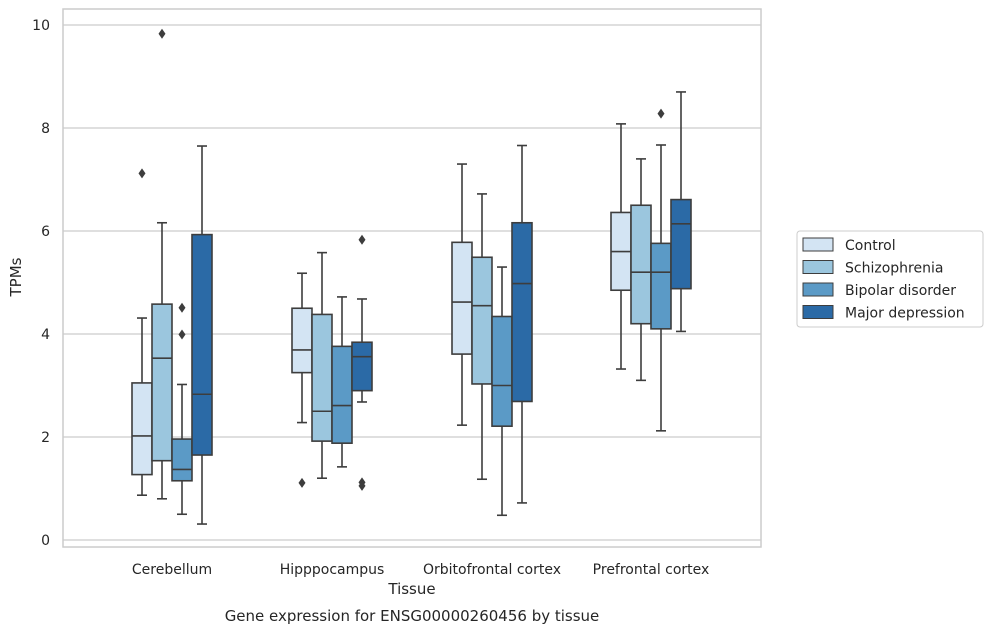  I want to click on legend-label: Bipolar disorder, so click(900, 291).